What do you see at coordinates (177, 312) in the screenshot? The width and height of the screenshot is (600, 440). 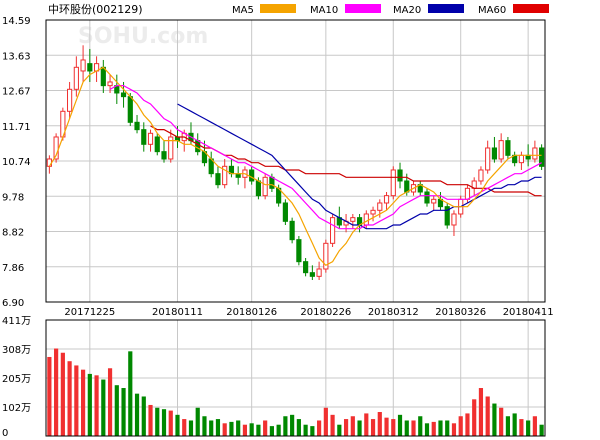 I see `date-tick-label: 20180111` at bounding box center [177, 312].